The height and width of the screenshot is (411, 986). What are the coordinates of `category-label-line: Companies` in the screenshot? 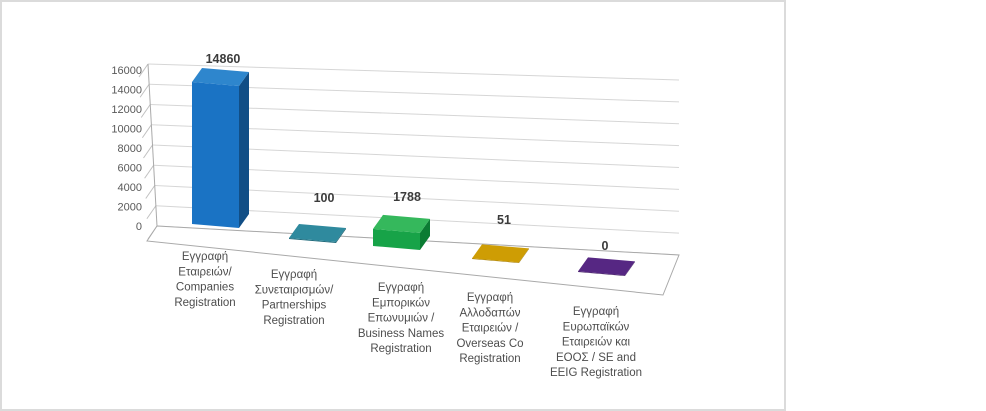 It's located at (205, 288).